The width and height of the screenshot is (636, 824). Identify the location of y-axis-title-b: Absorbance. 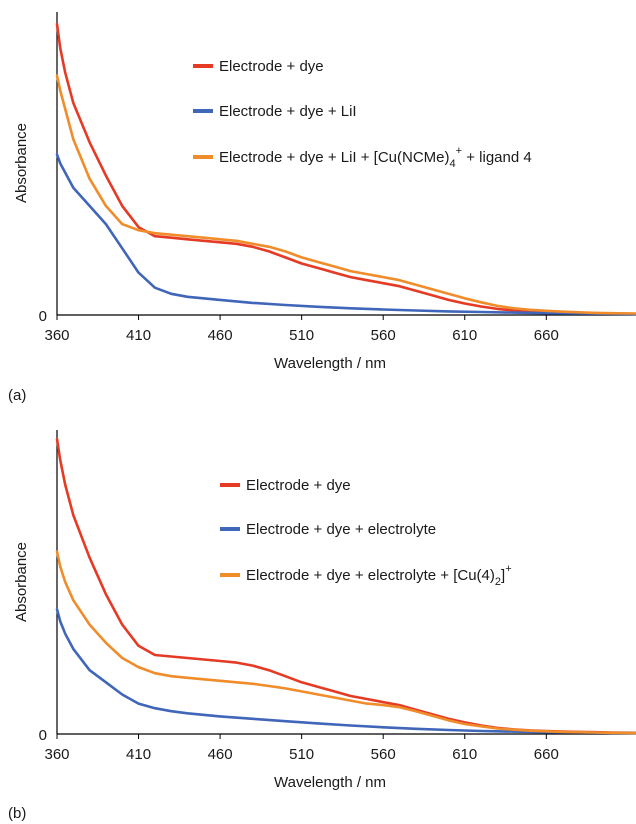
(21, 582).